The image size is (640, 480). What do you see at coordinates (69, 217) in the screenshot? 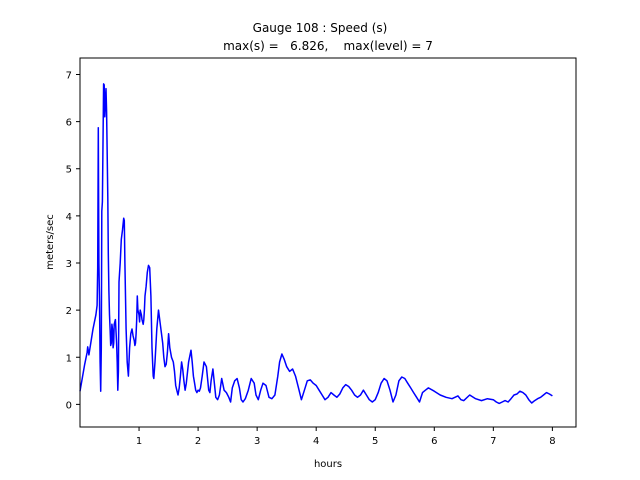
I see `y-tick-label: 4` at bounding box center [69, 217].